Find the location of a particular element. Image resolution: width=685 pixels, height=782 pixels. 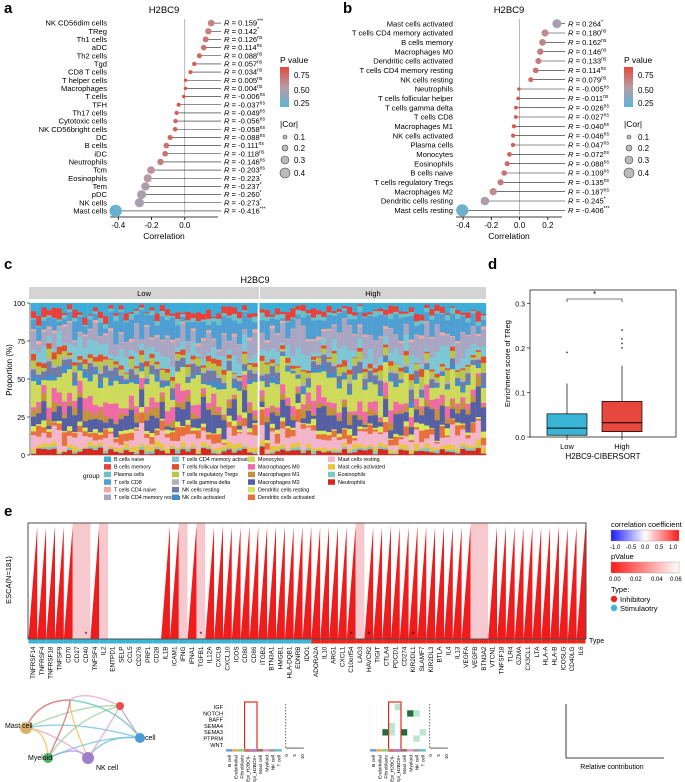

legend-swatch is located at coordinates (251, 467).